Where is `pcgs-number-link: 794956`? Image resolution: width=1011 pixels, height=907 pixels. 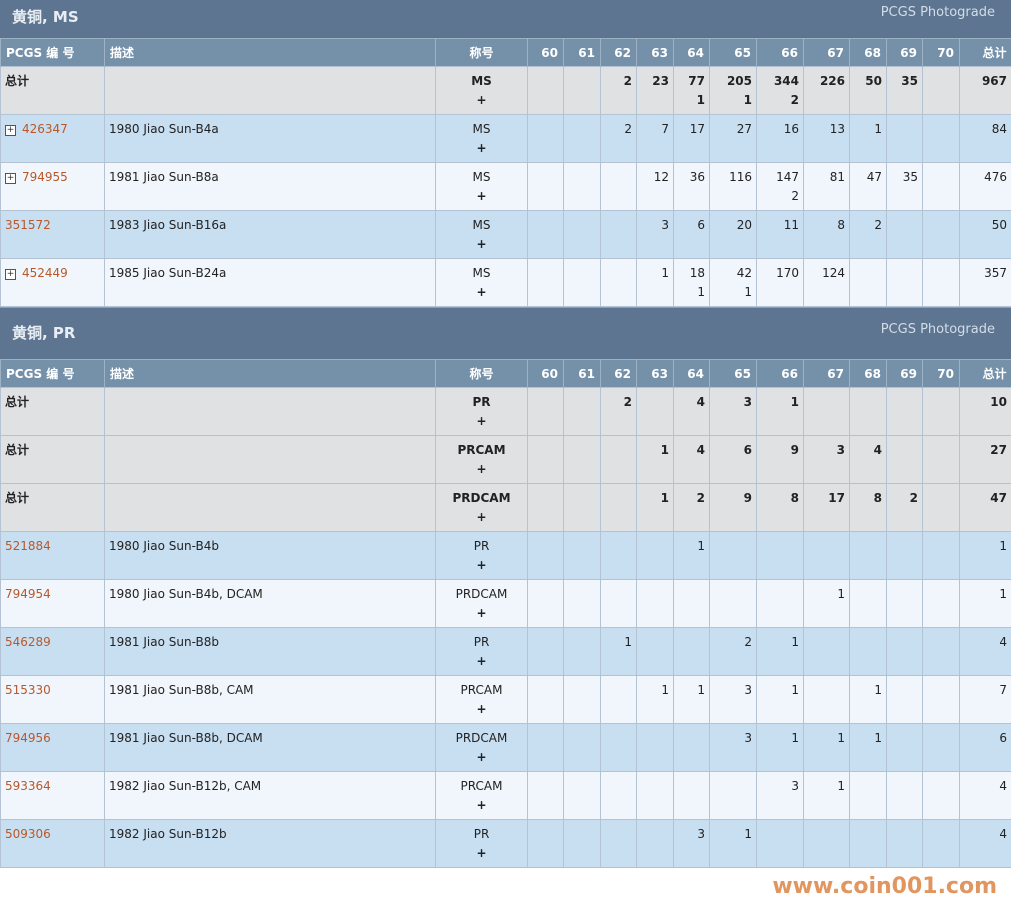
pcgs-number-link: 794956 is located at coordinates (28, 738).